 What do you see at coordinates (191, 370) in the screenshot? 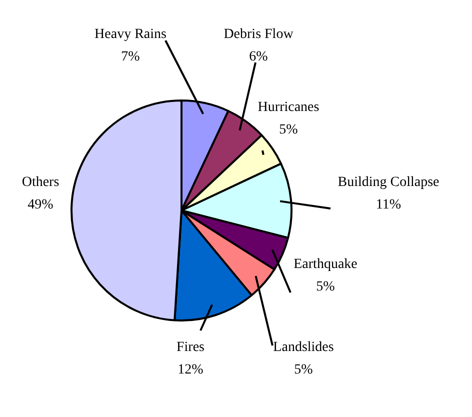
I see `data-label: 12%` at bounding box center [191, 370].